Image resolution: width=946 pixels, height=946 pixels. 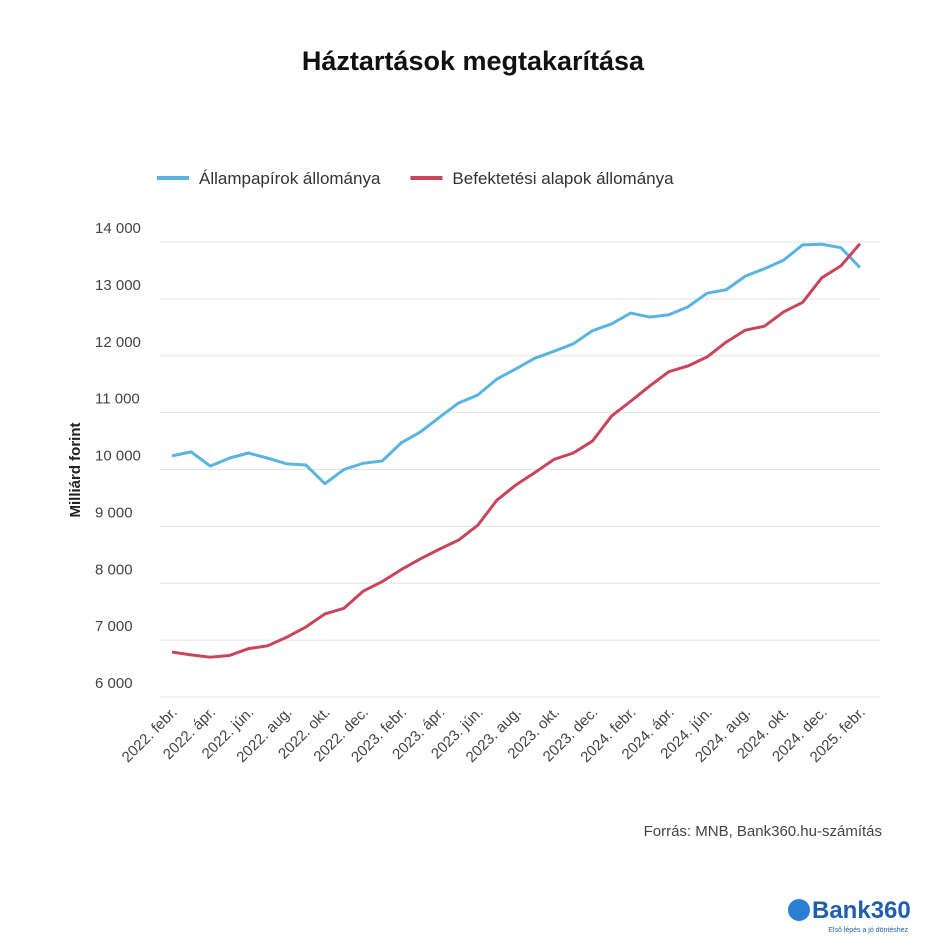 I want to click on y-tick-label: 9 000, so click(x=114, y=512).